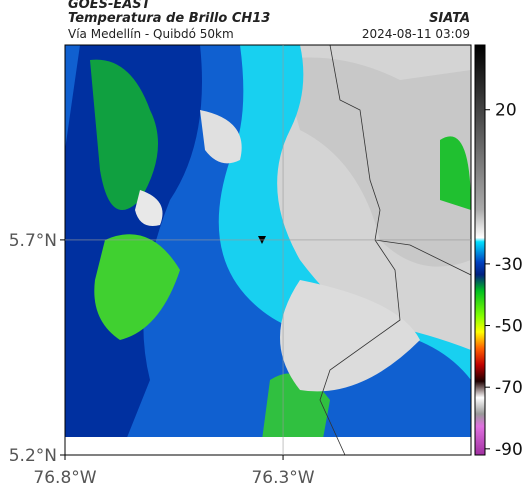 The width and height of the screenshot is (526, 495). I want to click on colorbar, so click(480, 250).